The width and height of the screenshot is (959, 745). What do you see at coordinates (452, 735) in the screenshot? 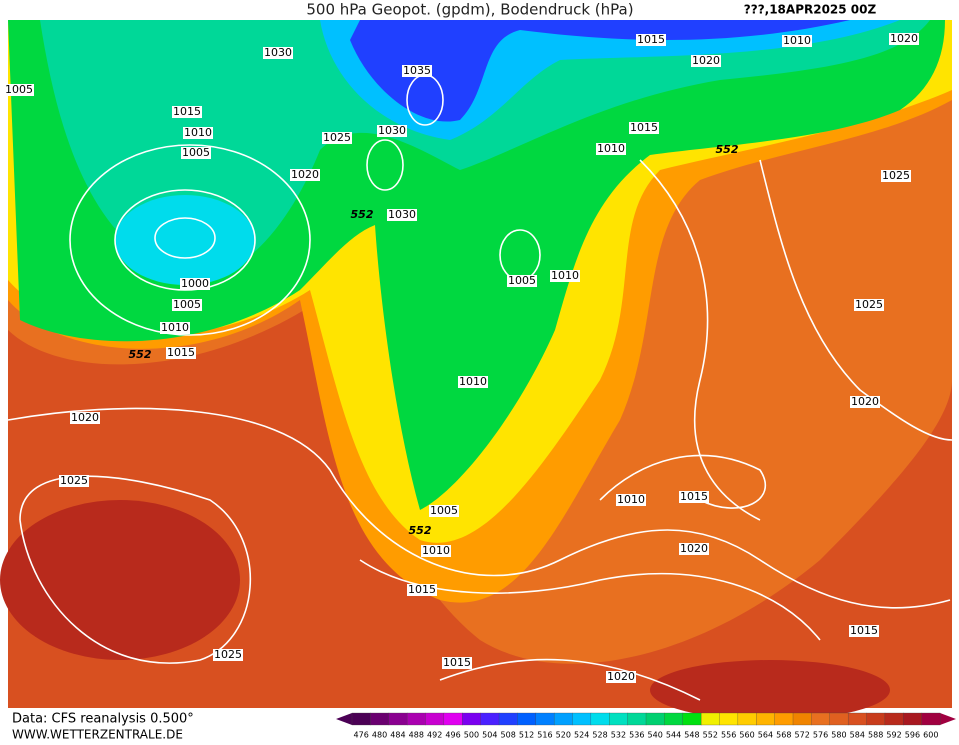
I see `colorbar-label: 496` at bounding box center [452, 735].